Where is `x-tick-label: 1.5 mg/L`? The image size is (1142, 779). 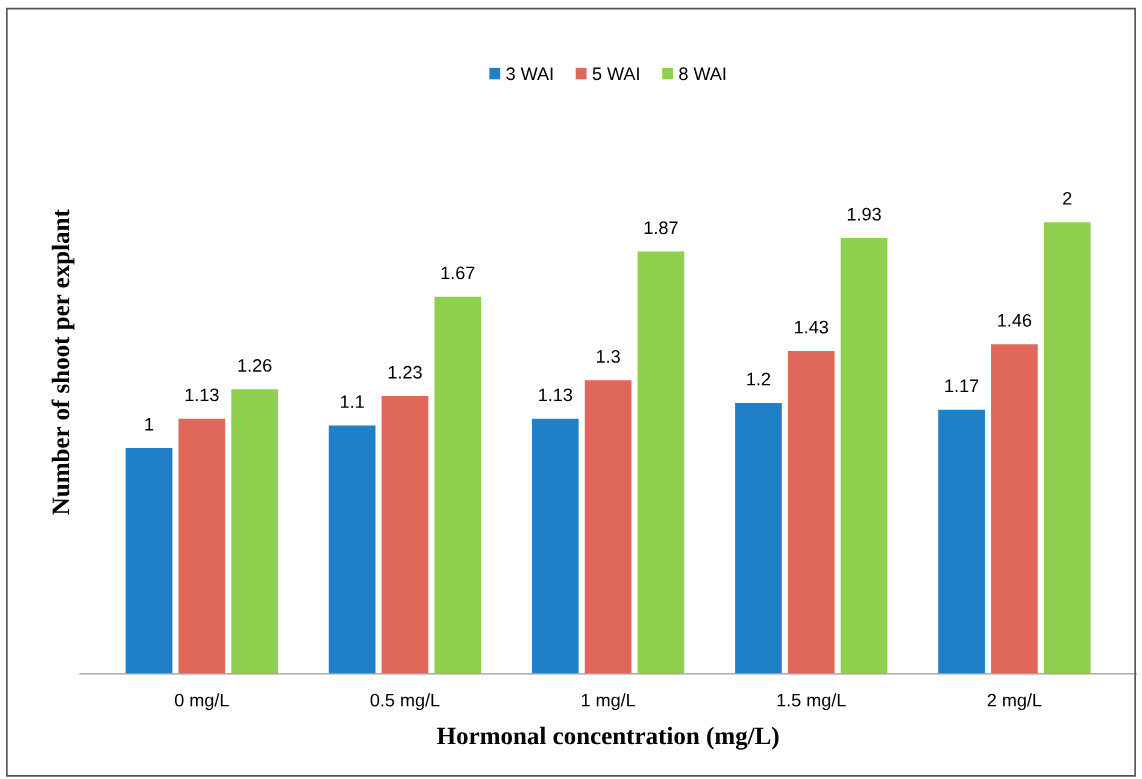
x-tick-label: 1.5 mg/L is located at coordinates (811, 702).